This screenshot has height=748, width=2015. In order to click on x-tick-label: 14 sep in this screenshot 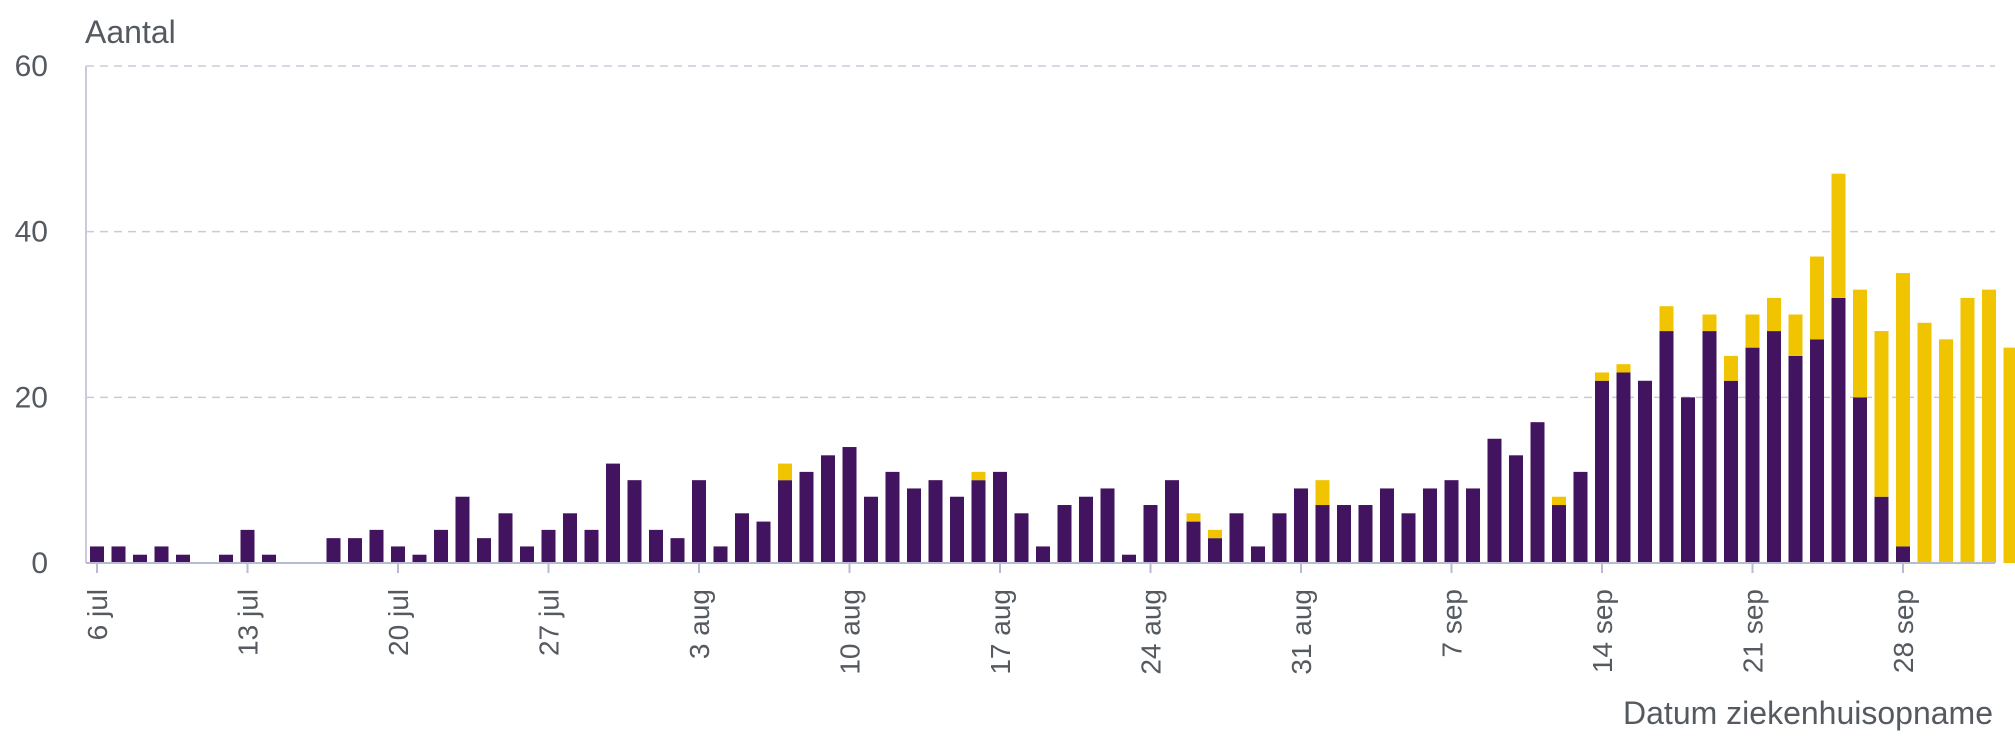, I will do `click(1602, 631)`.